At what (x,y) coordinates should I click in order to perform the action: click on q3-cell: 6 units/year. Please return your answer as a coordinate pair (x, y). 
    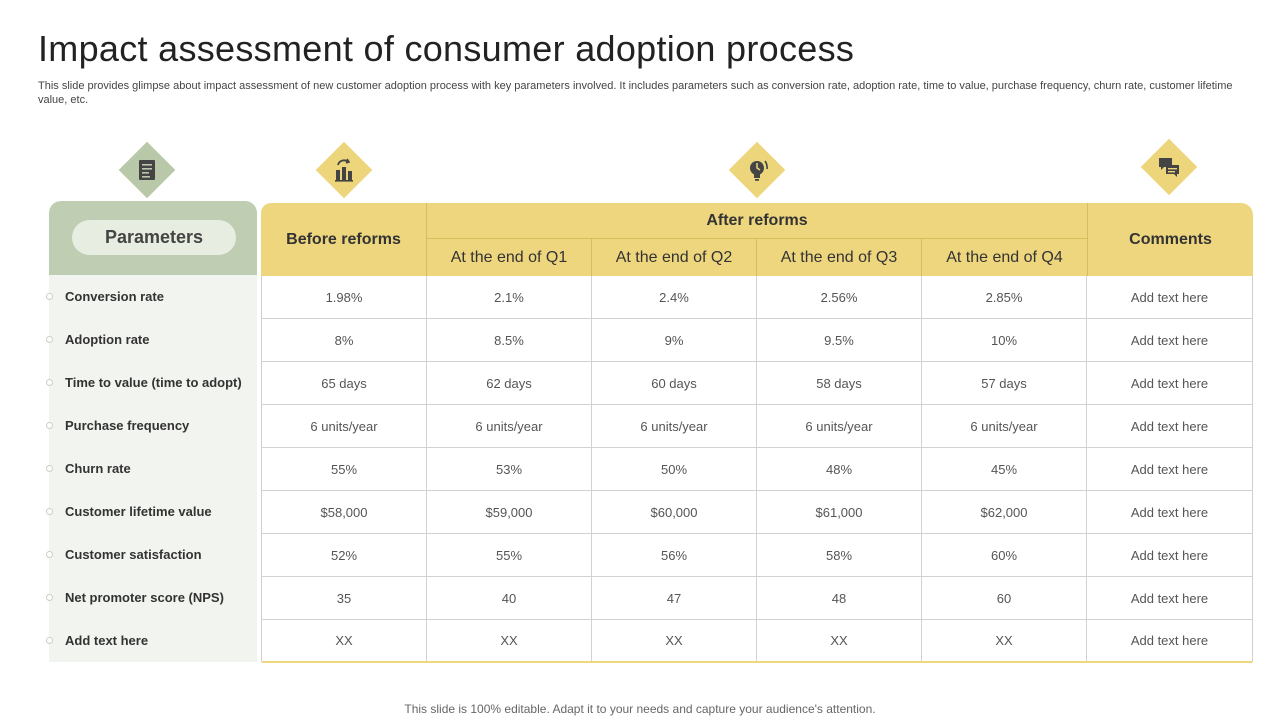
    Looking at the image, I should click on (839, 426).